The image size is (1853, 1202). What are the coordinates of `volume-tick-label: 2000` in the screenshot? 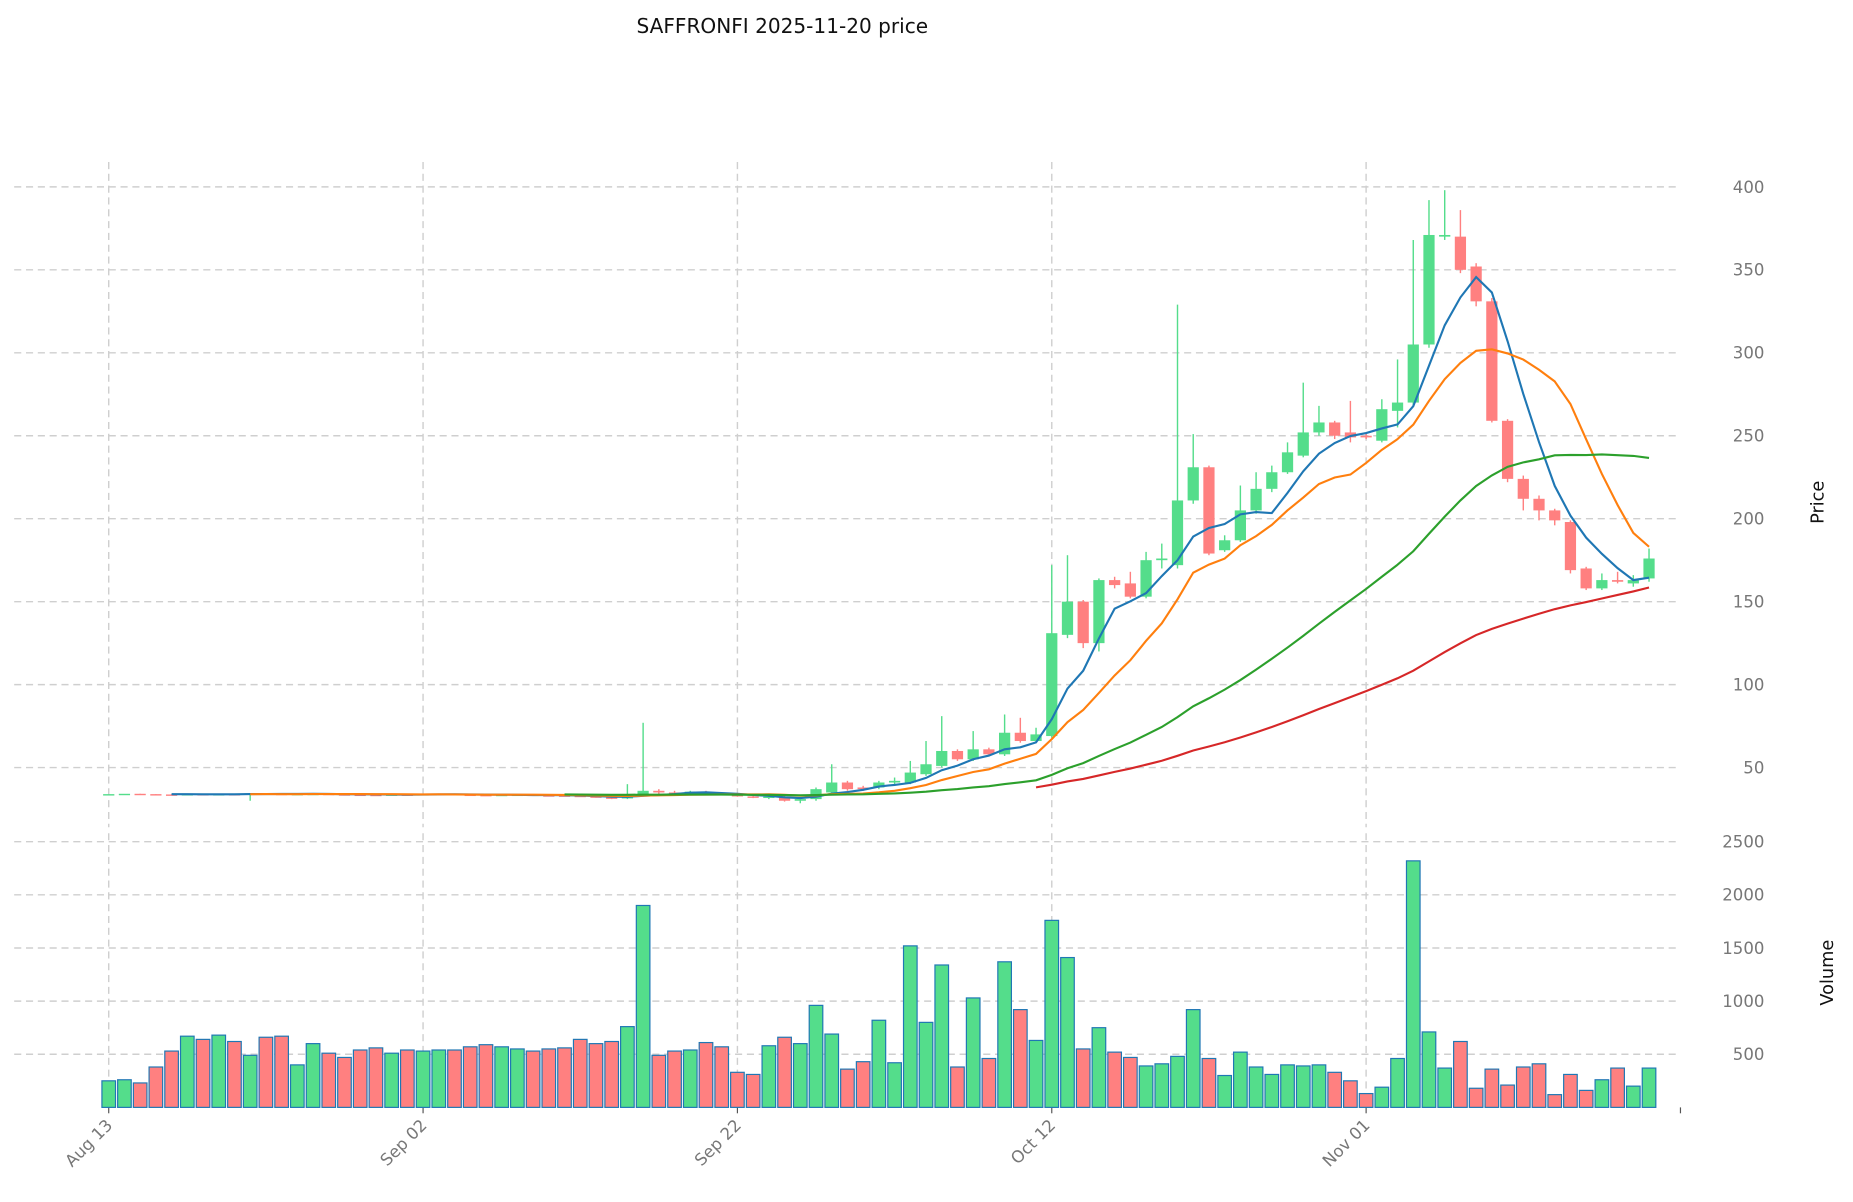 It's located at (1743, 895).